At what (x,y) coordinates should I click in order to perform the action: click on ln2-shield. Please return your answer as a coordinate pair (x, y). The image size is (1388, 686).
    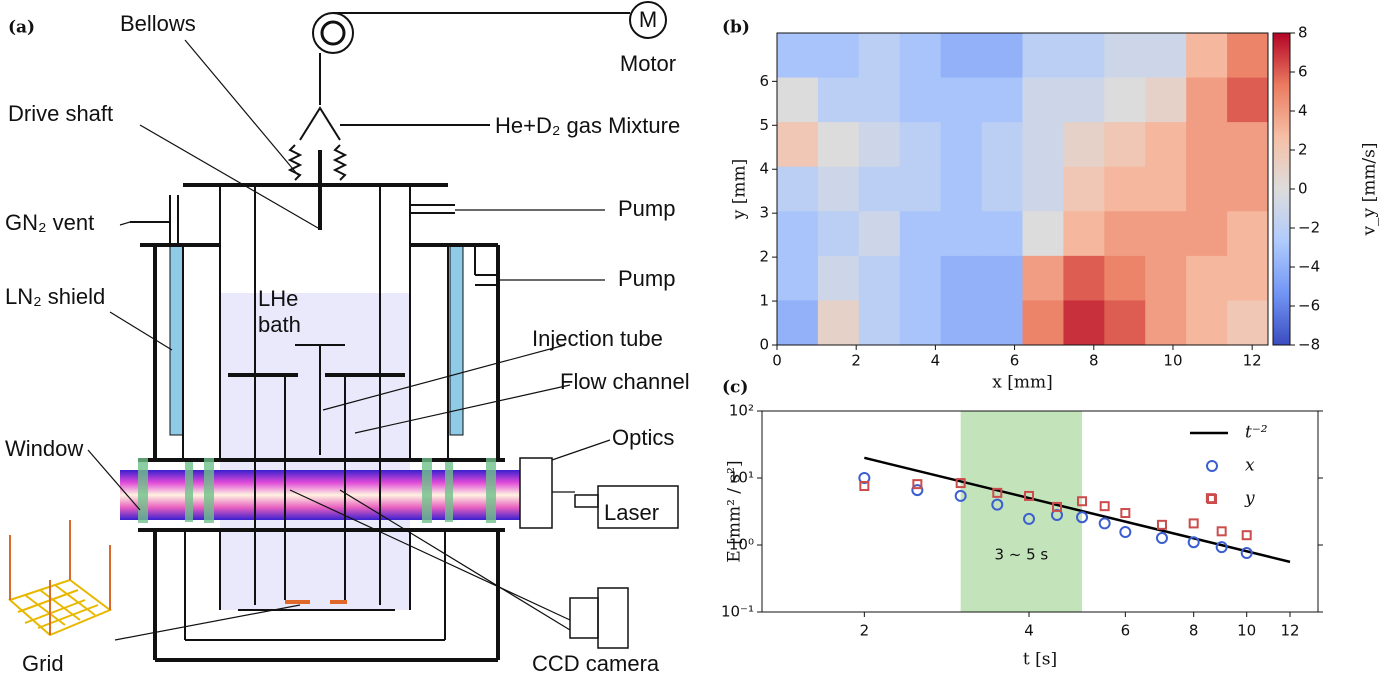
    Looking at the image, I should click on (456, 340).